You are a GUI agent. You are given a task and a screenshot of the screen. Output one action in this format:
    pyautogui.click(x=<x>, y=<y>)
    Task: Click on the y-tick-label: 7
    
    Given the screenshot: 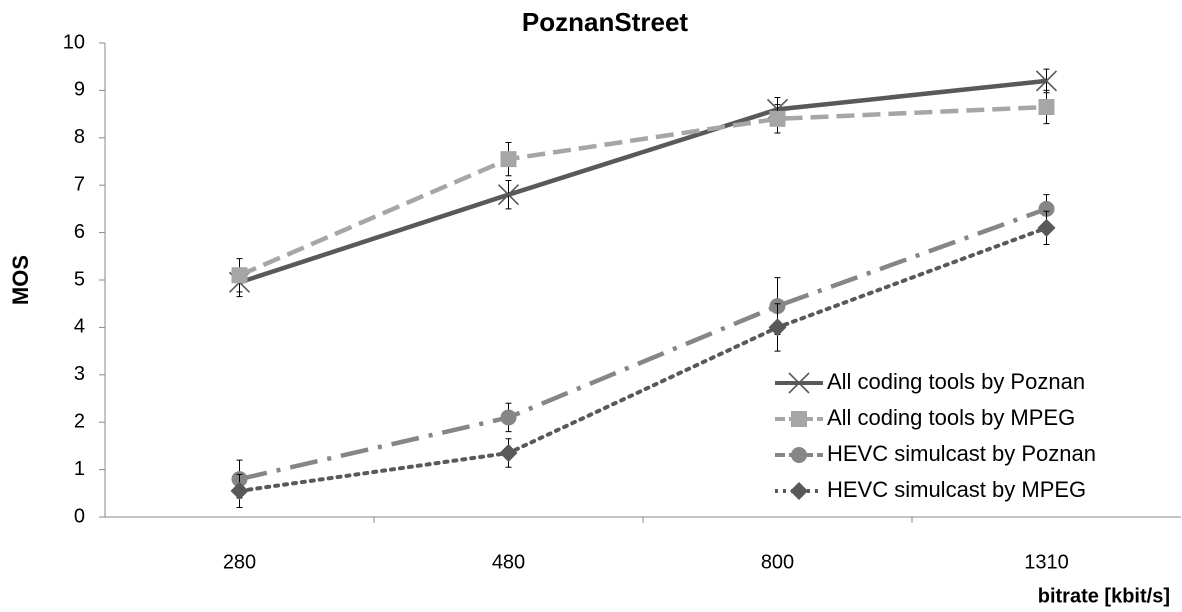 What is the action you would take?
    pyautogui.click(x=79, y=184)
    